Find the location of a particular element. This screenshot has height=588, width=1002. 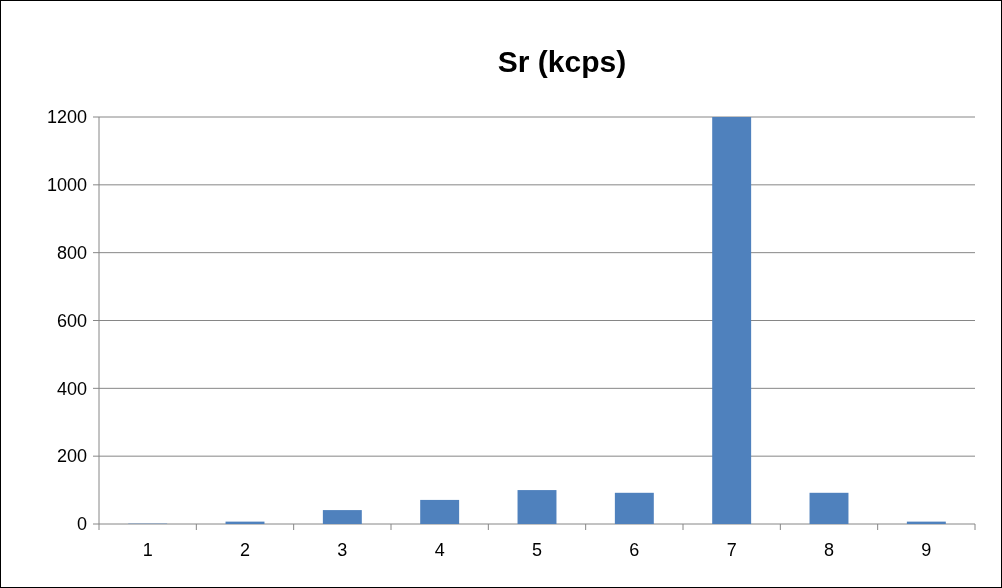

x-tick-label: 3 is located at coordinates (342, 550).